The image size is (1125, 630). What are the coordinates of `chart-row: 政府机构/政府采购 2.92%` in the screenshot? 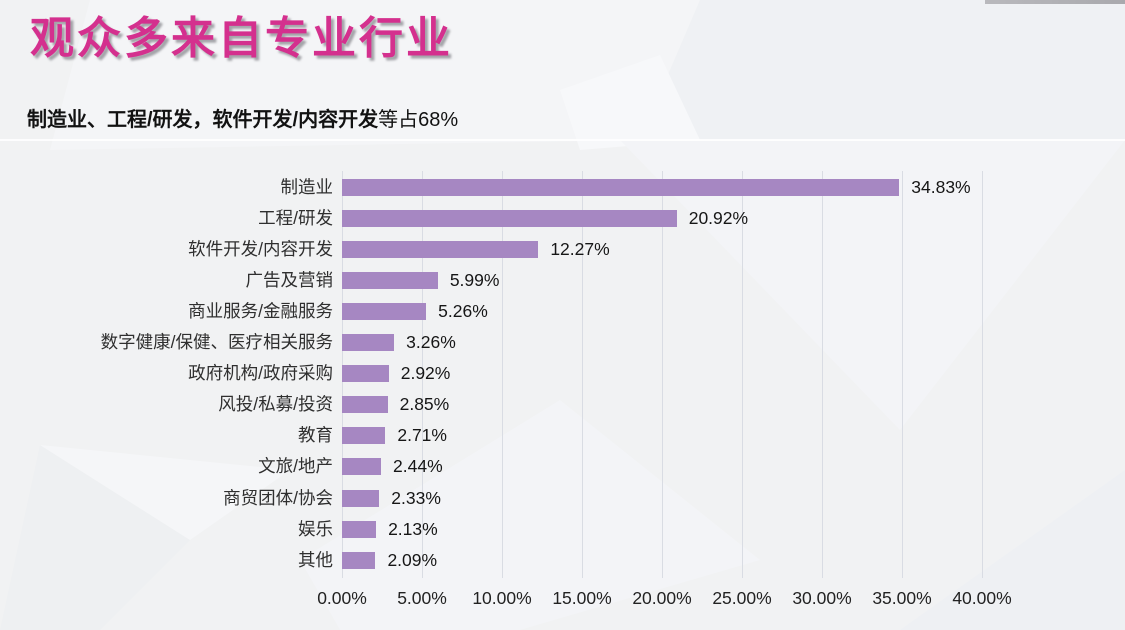 It's located at (562, 373).